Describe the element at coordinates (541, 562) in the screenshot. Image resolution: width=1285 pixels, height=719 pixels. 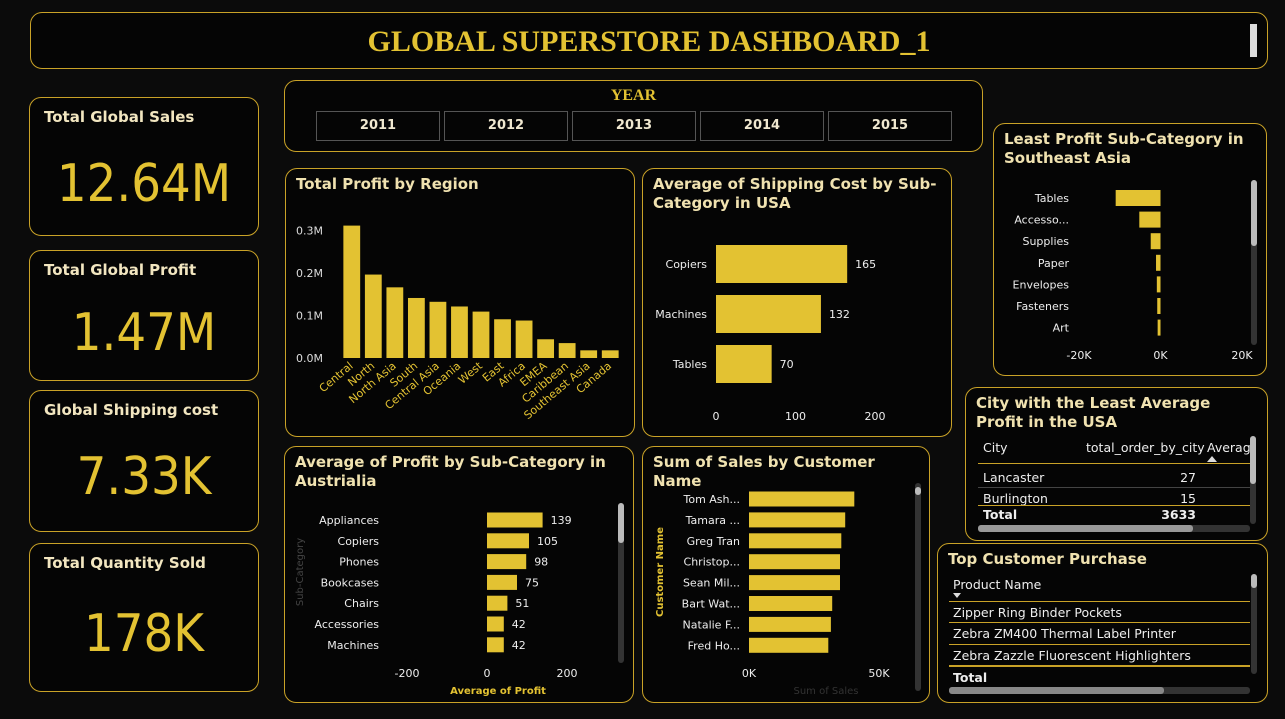
I see `data-label: 98` at that location.